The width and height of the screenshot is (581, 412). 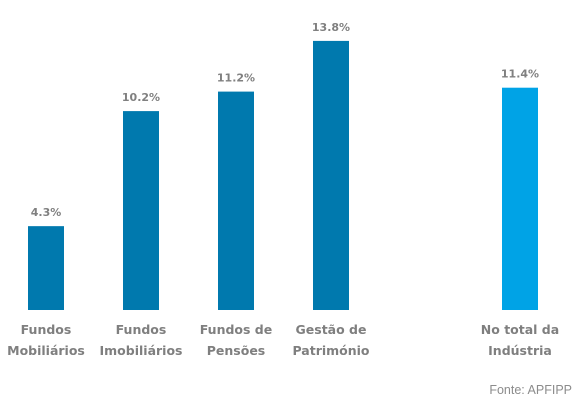 I want to click on category-label-1-line-2: Mobiliários, so click(x=46, y=350).